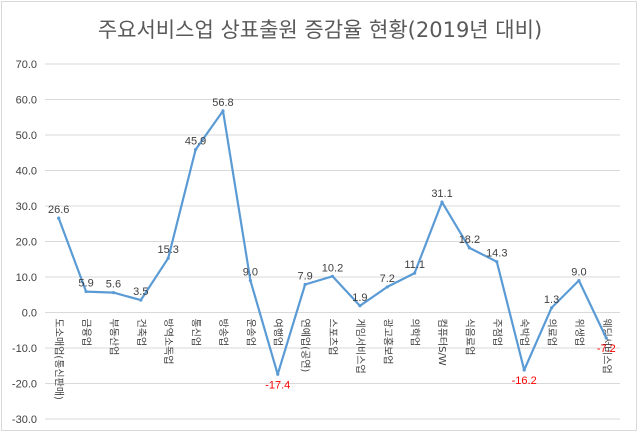 The image size is (640, 434). What do you see at coordinates (26, 207) in the screenshot?
I see `y-tick-label: 30.0` at bounding box center [26, 207].